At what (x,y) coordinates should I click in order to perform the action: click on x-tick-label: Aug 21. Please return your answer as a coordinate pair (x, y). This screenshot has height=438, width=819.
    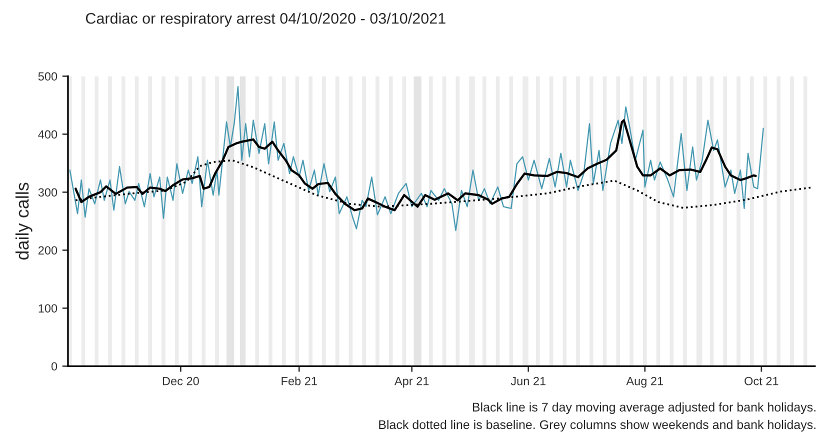
    Looking at the image, I should click on (645, 382).